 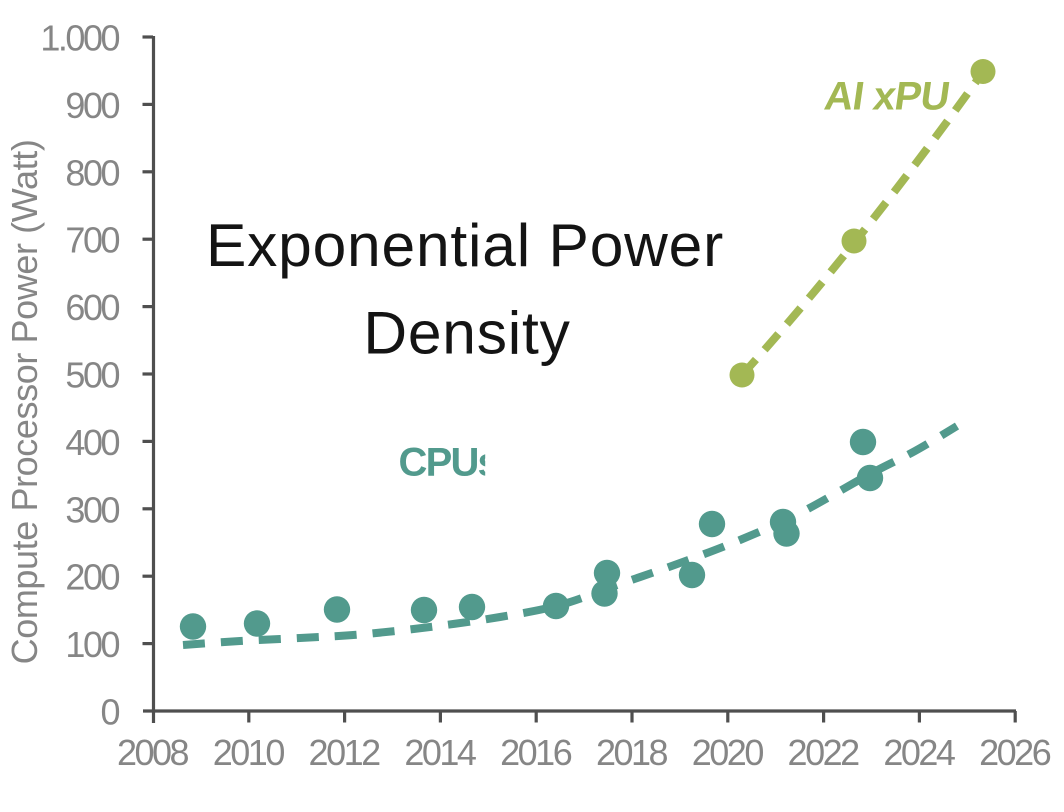 I want to click on svg-text: 400, so click(x=92, y=442).